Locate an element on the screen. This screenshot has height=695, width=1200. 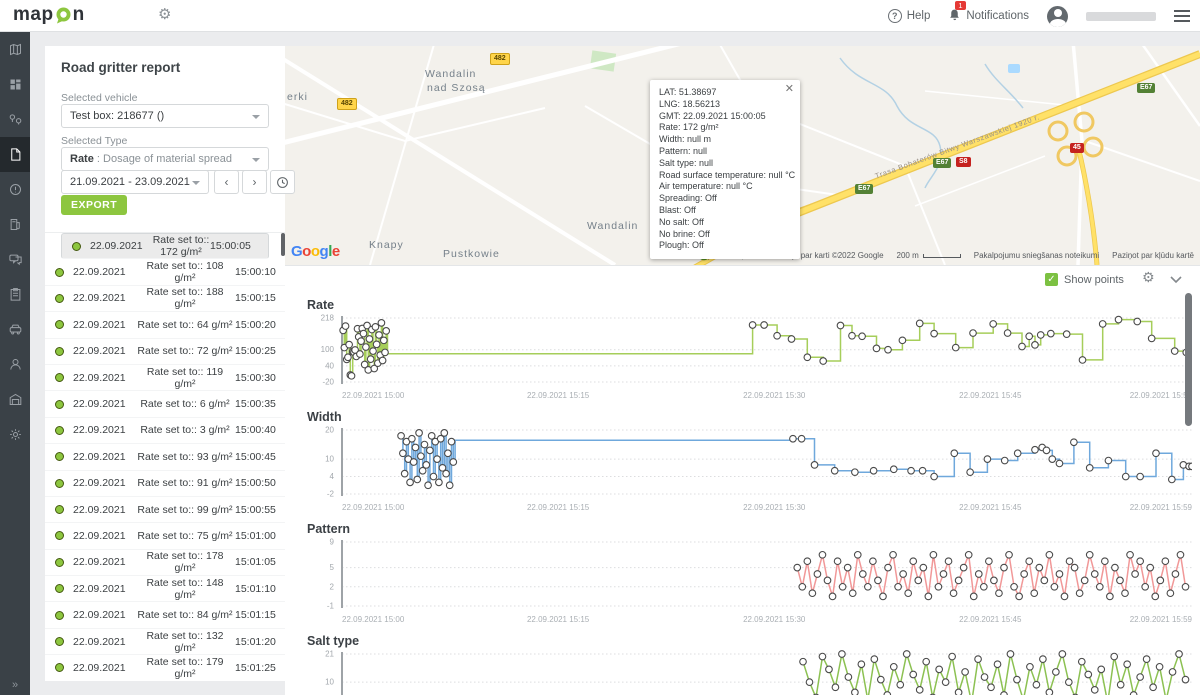
charts-scrollbar is located at coordinates (1188, 359).